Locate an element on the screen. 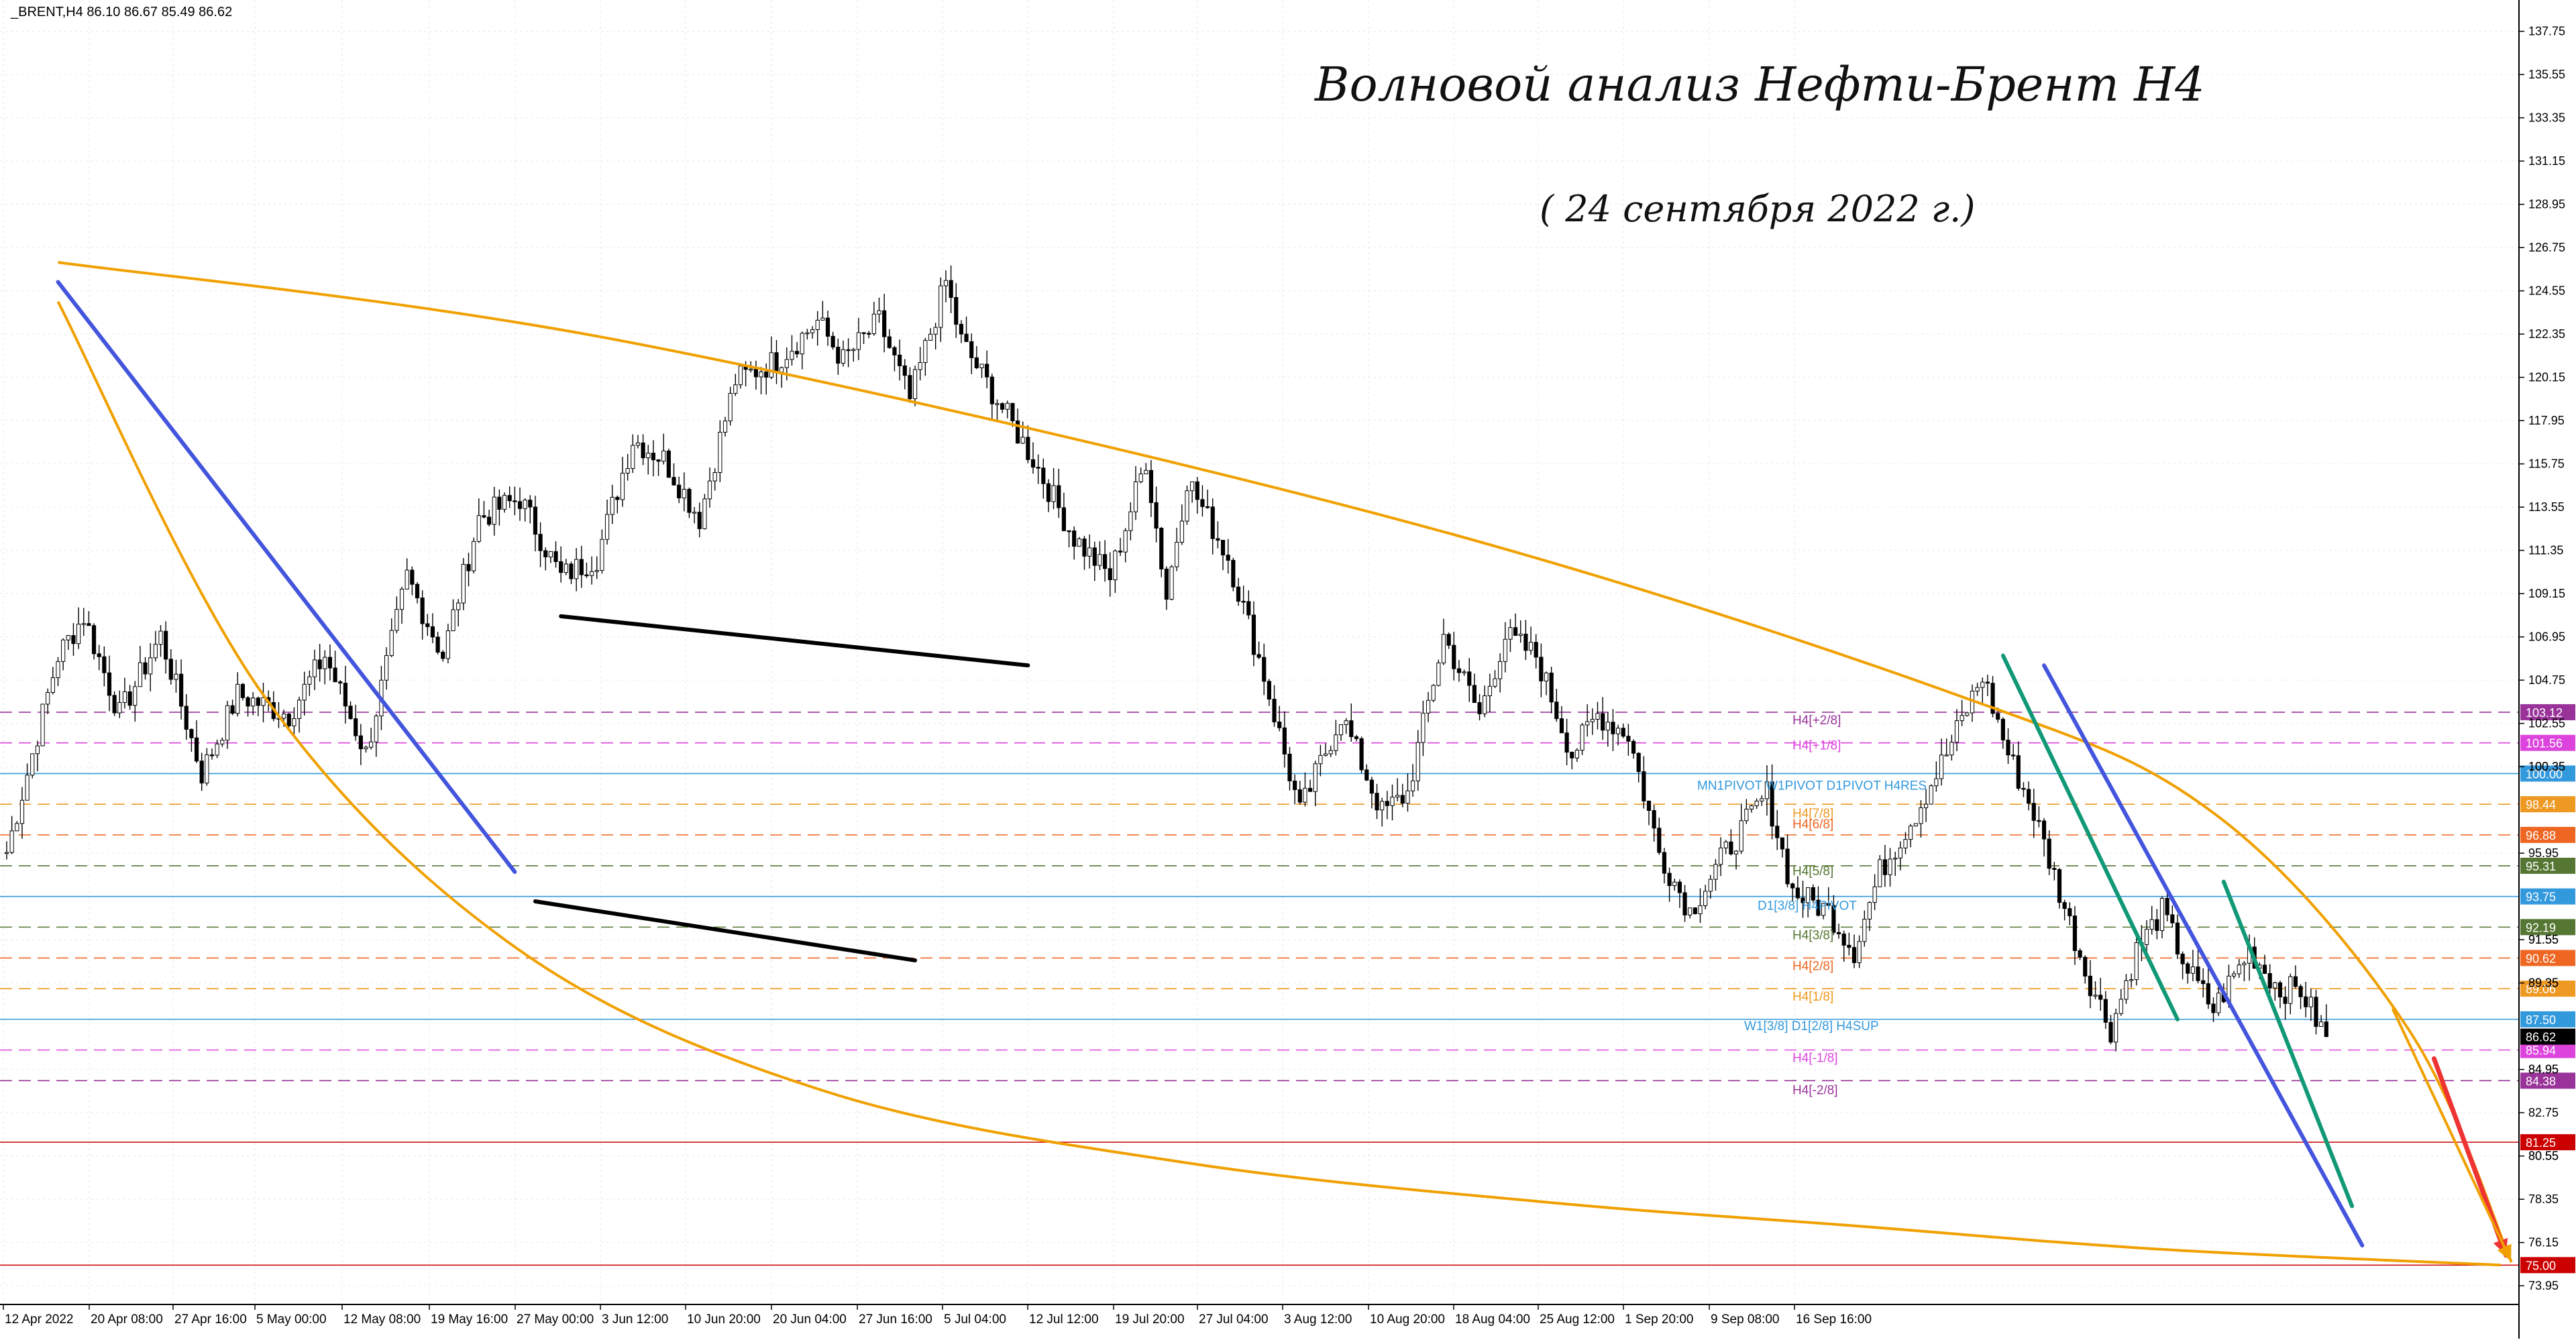  price-tick-label: 80.55 is located at coordinates (2543, 1156).